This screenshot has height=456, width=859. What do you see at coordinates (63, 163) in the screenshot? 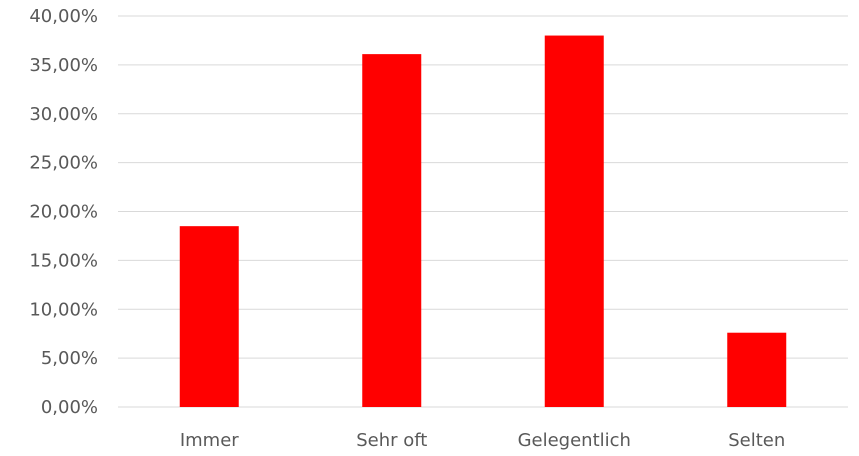
I see `y-tick-label: 25,00%` at bounding box center [63, 163].